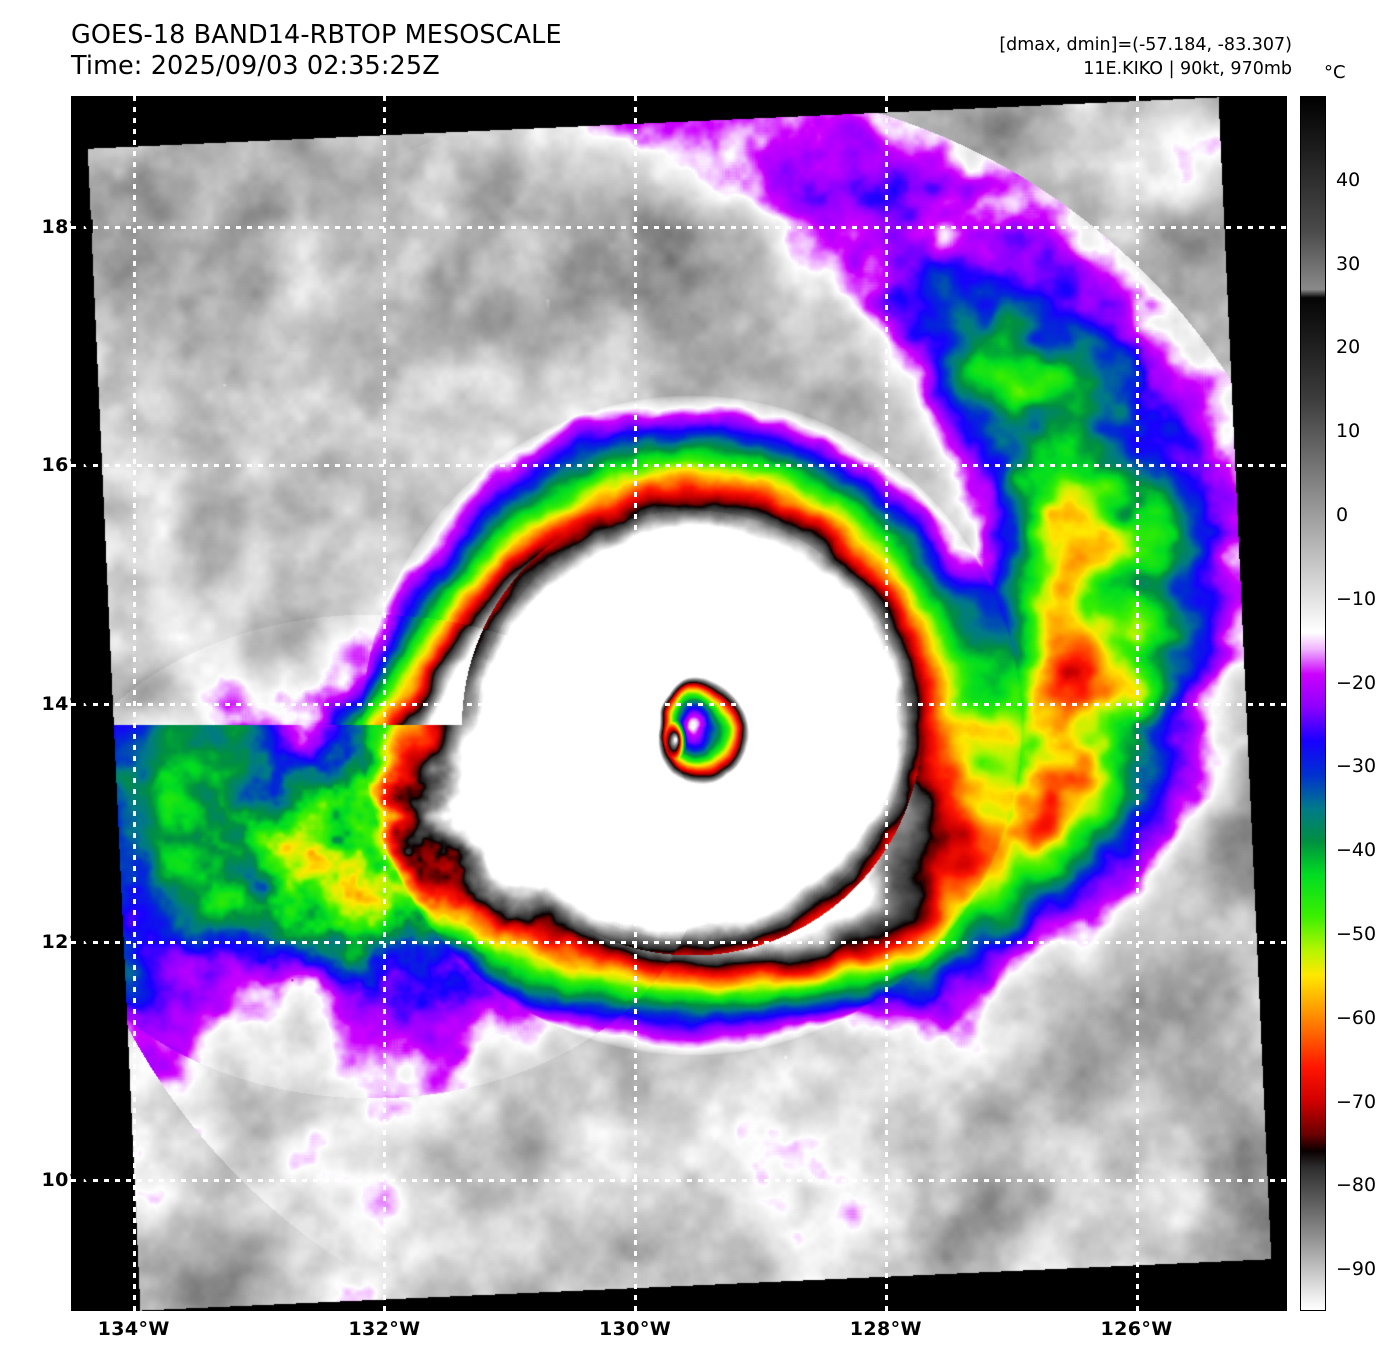  I want to click on colorbar, so click(1313, 703).